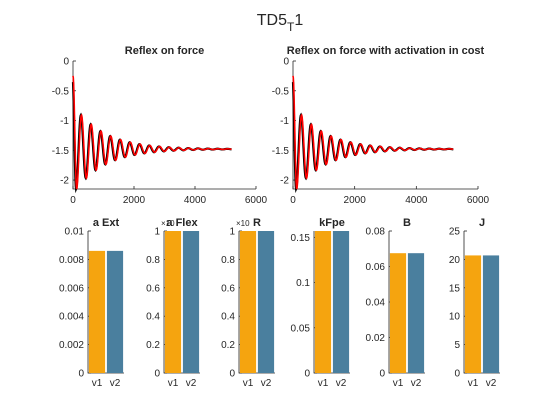  What do you see at coordinates (455, 260) in the screenshot?
I see `y-tick-label: 20` at bounding box center [455, 260].